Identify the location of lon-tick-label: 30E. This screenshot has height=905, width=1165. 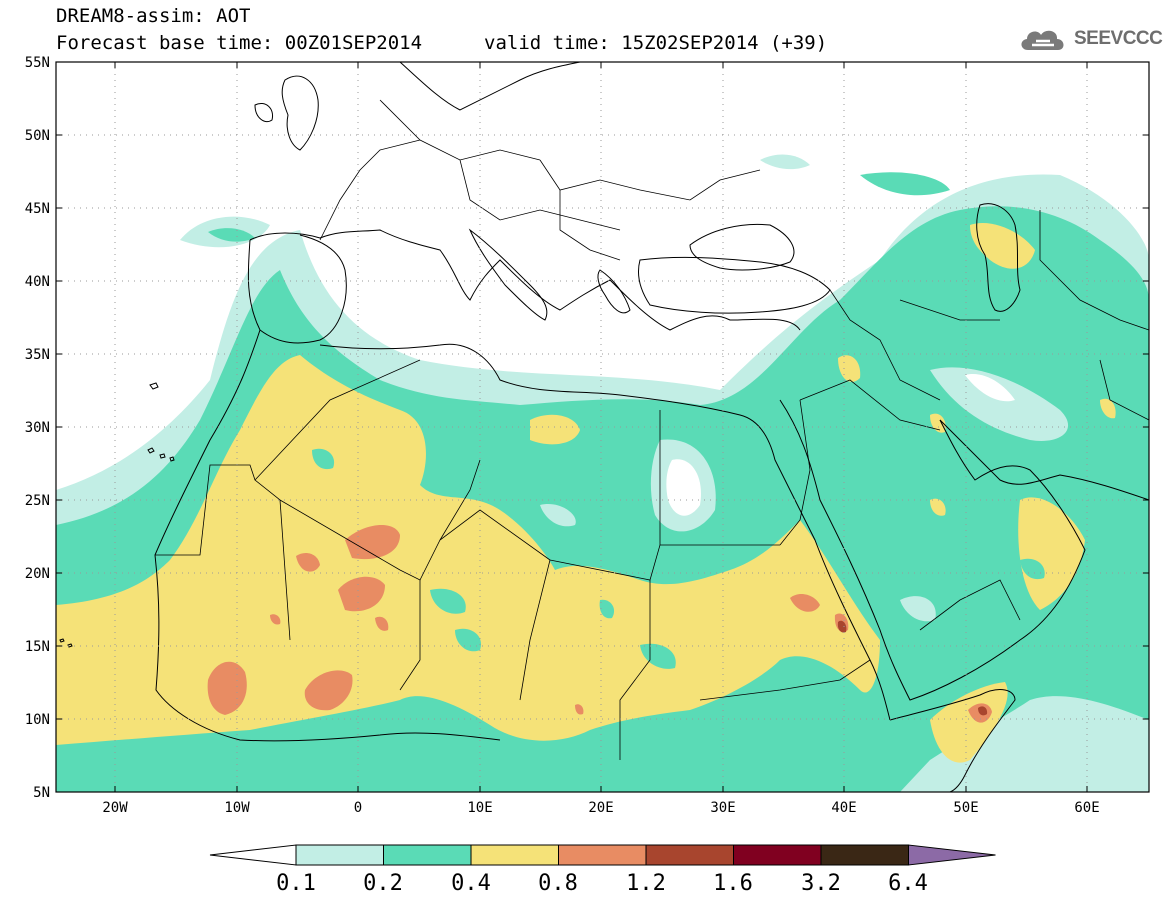
(722, 808).